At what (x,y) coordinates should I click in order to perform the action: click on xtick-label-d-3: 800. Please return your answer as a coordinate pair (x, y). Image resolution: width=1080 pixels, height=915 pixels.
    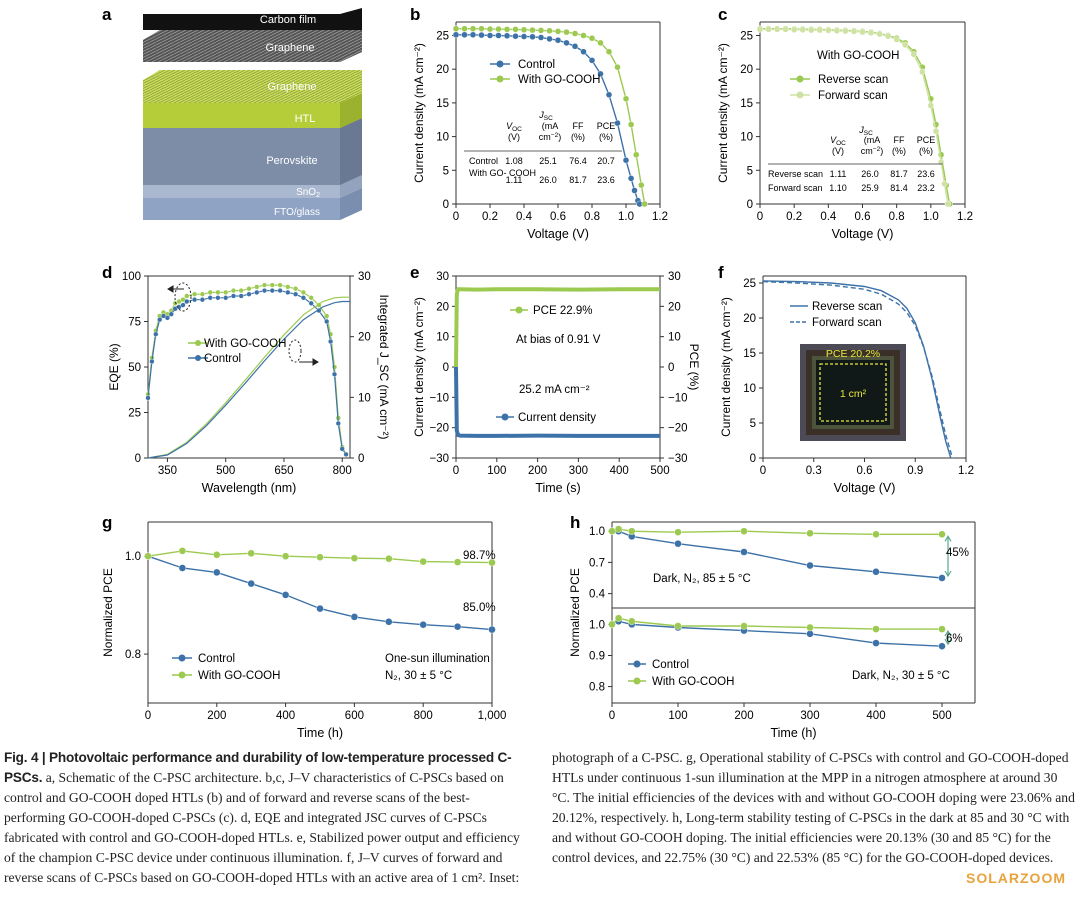
    Looking at the image, I should click on (342, 471).